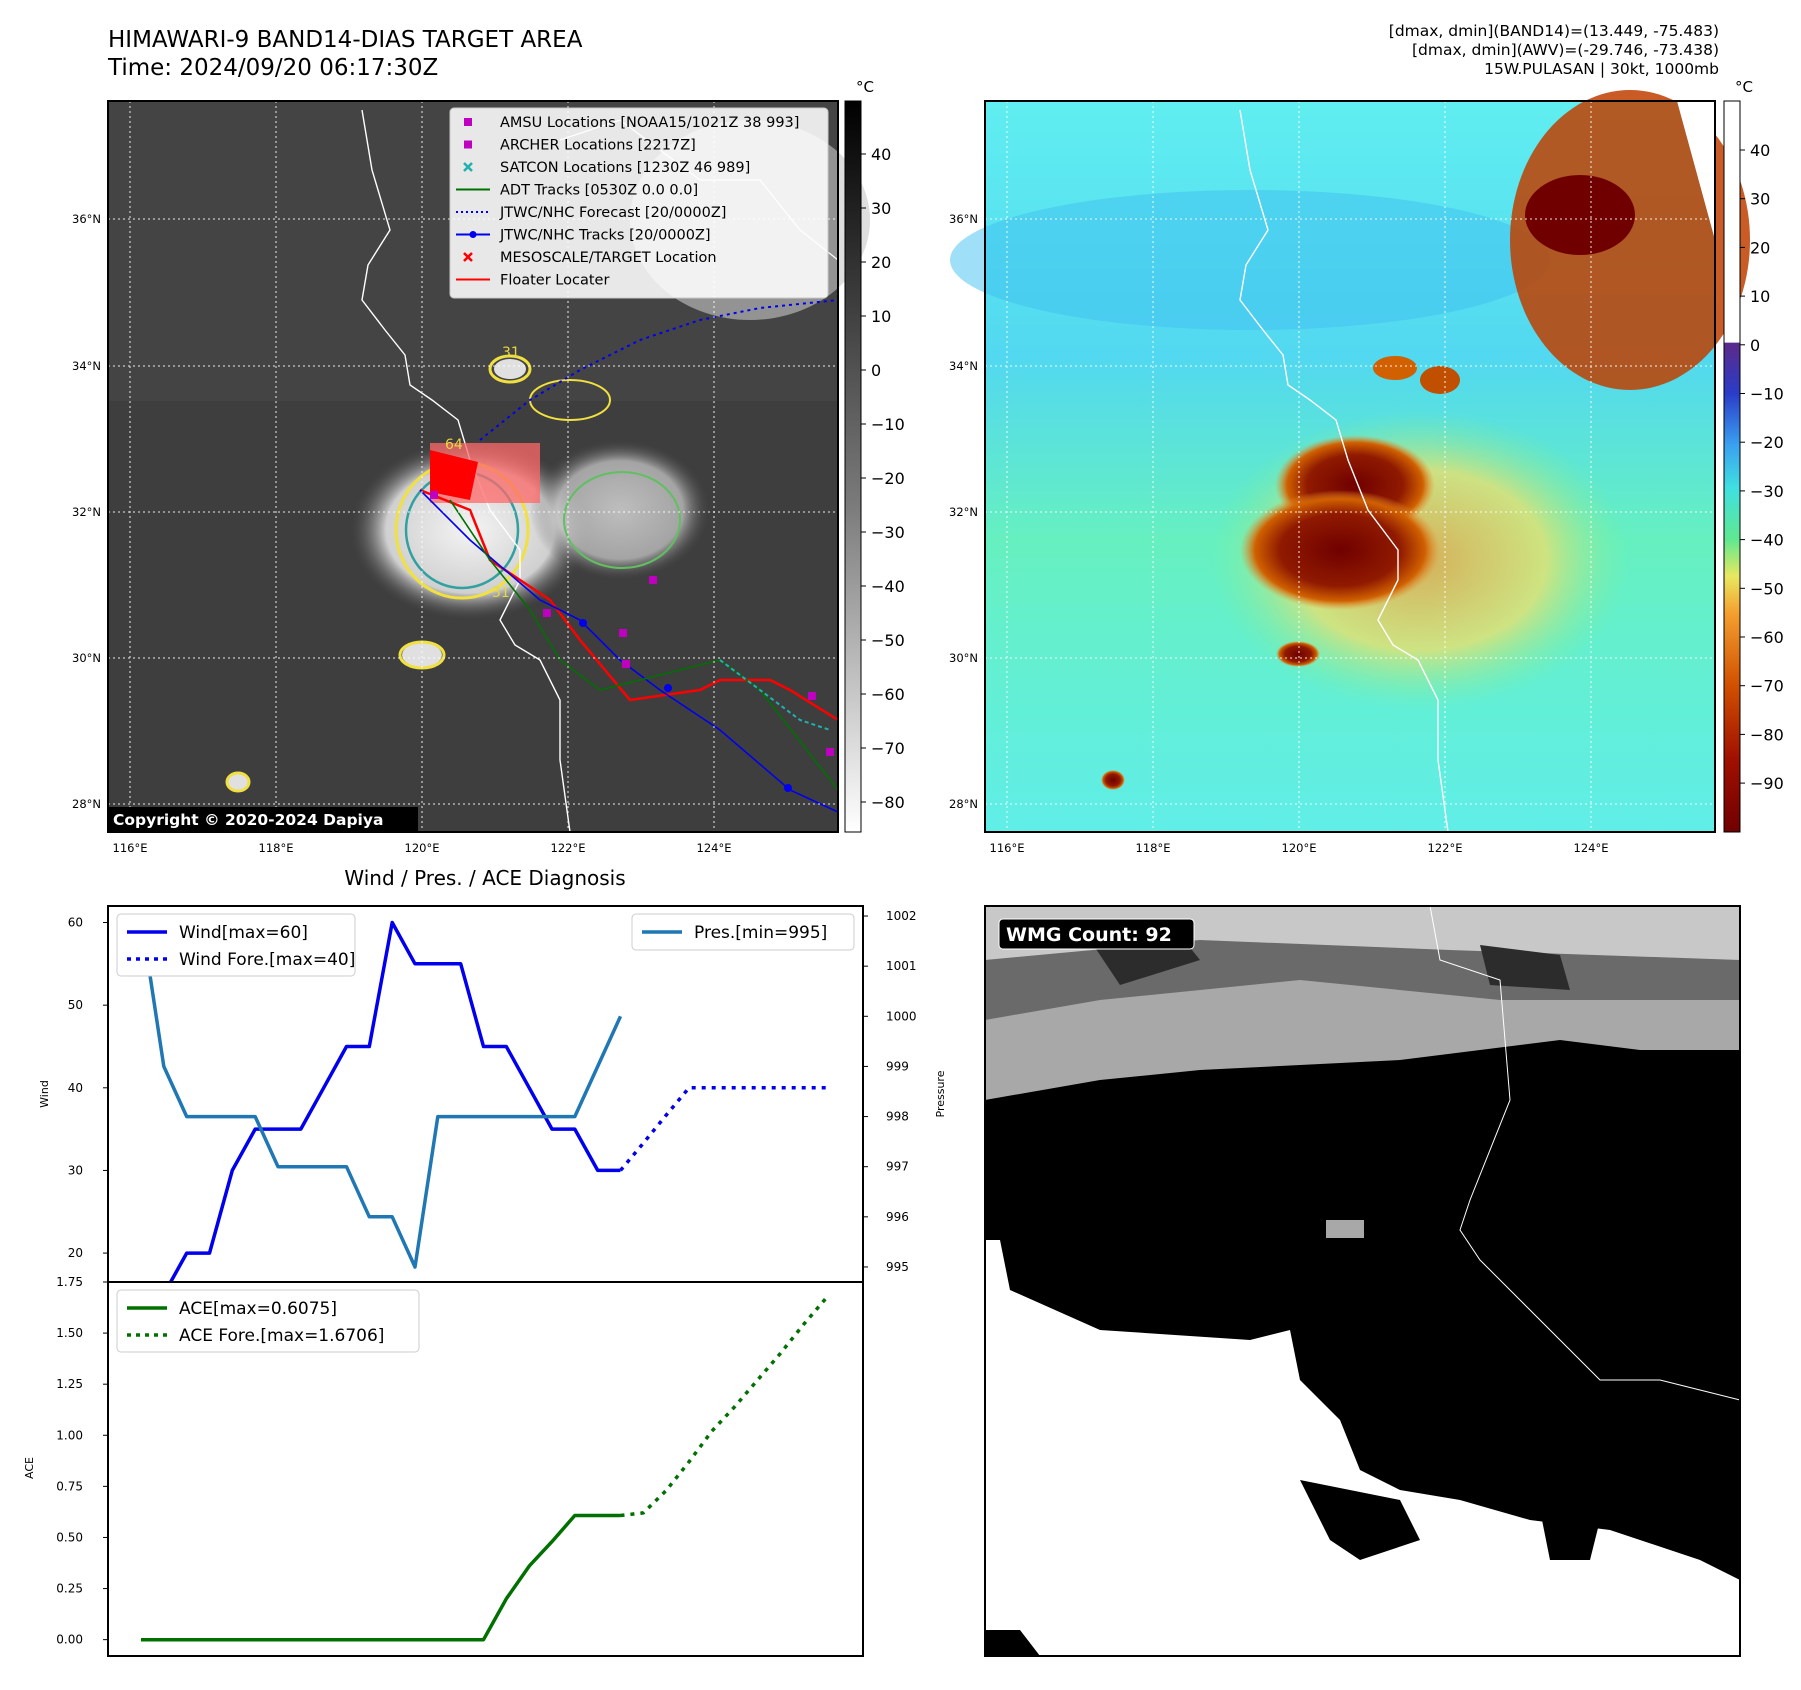 This screenshot has height=1690, width=1801. I want to click on pressure-ytick-label: 998, so click(897, 1117).